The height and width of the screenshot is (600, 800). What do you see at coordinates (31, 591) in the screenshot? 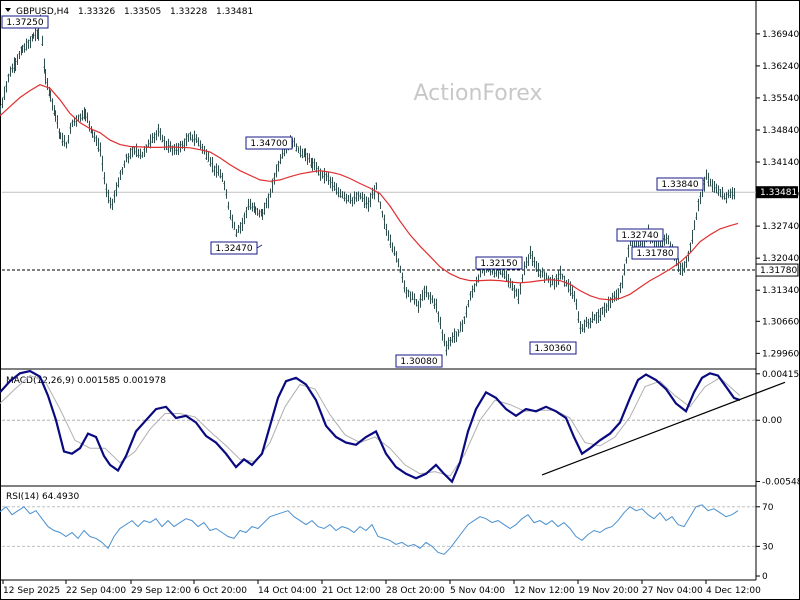
I see `time-tick-label: 12 Sep 2025` at bounding box center [31, 591].